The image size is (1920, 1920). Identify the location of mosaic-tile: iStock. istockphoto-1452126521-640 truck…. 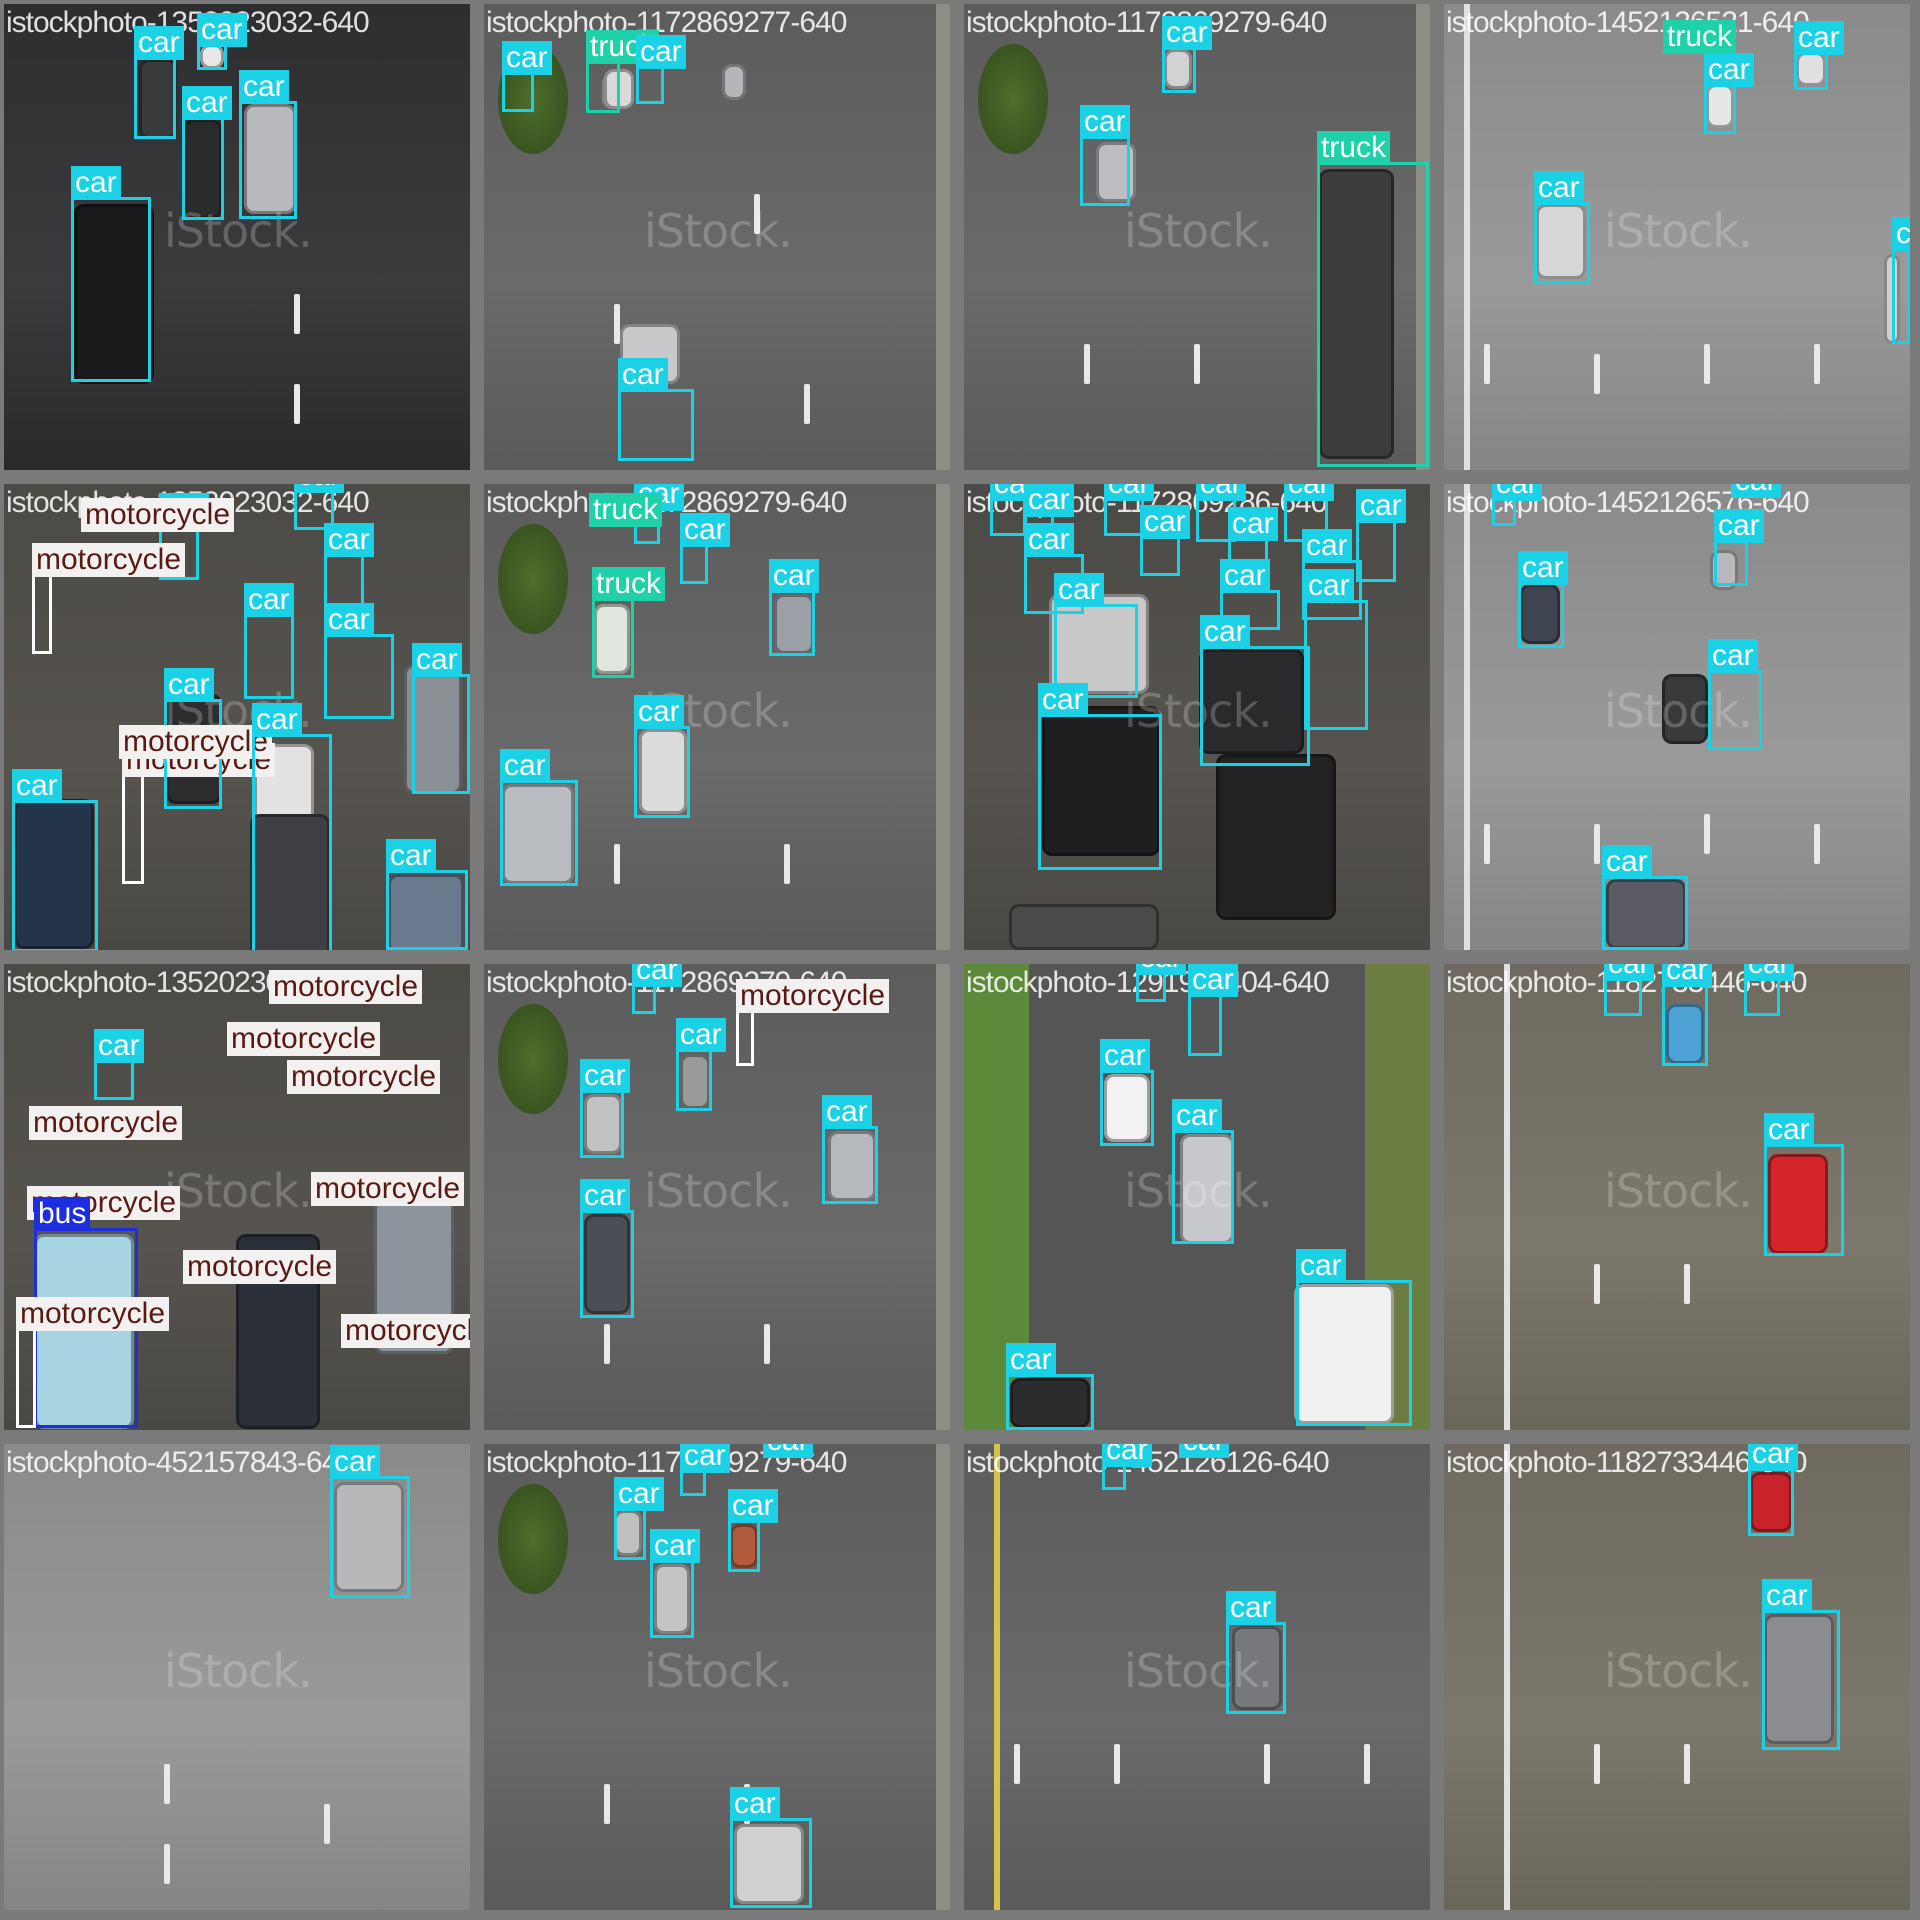
(1677, 237).